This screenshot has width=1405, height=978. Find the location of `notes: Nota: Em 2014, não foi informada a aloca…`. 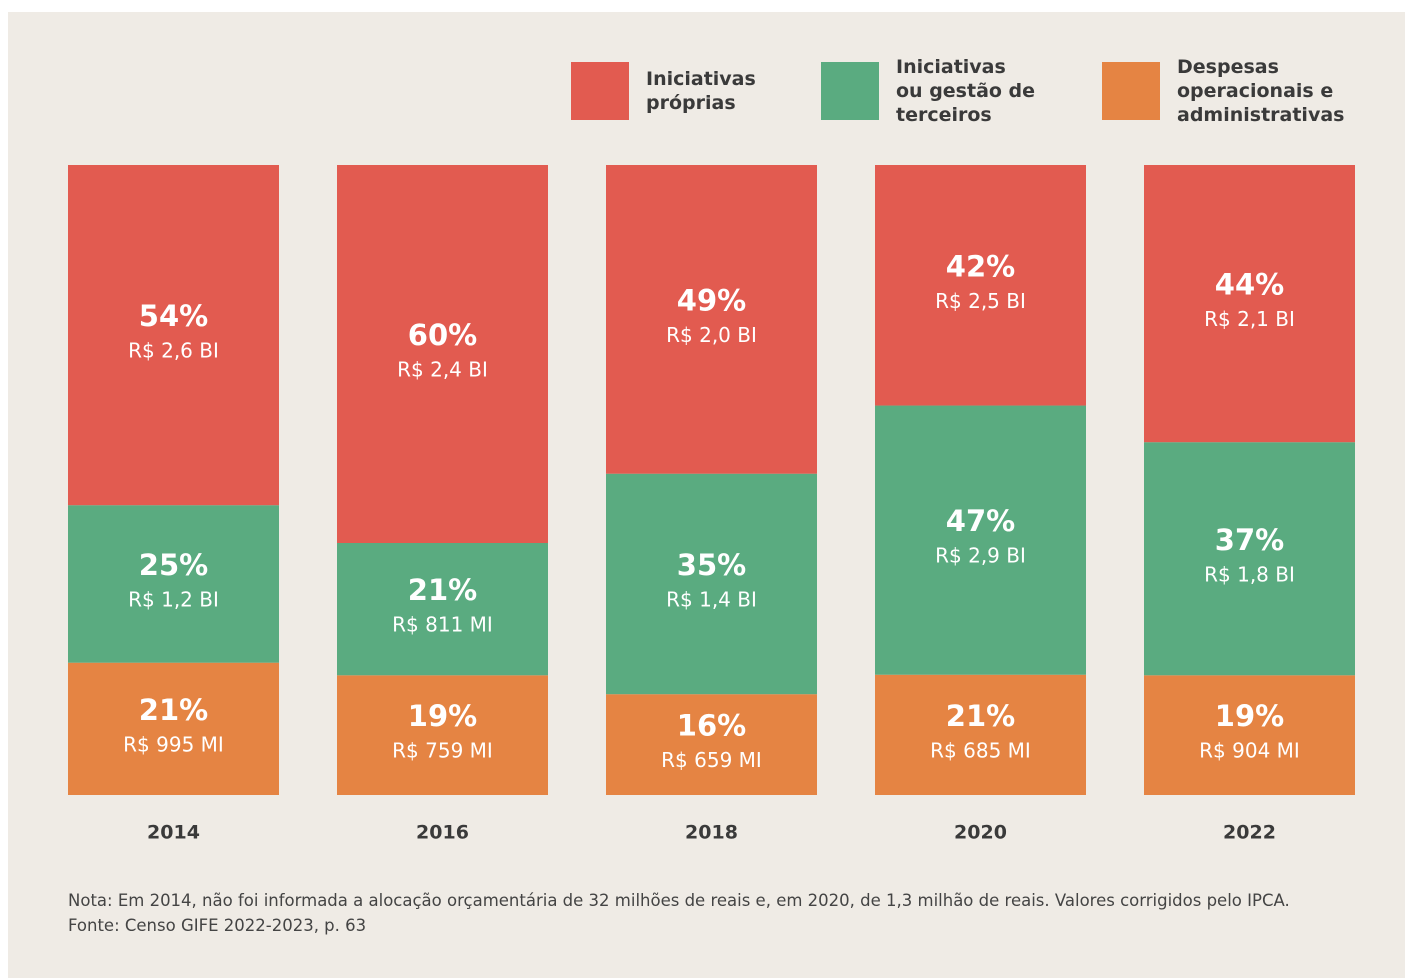

notes: Nota: Em 2014, não foi informada a aloca… is located at coordinates (683, 913).